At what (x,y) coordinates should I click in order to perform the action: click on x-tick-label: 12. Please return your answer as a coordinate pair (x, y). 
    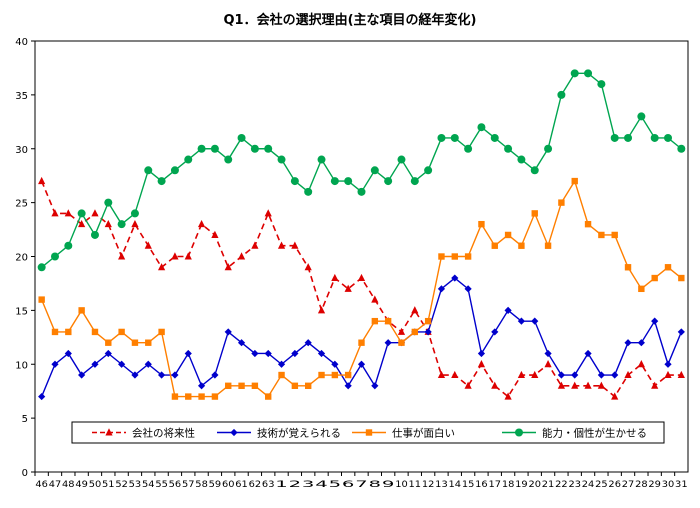
    Looking at the image, I should click on (428, 485).